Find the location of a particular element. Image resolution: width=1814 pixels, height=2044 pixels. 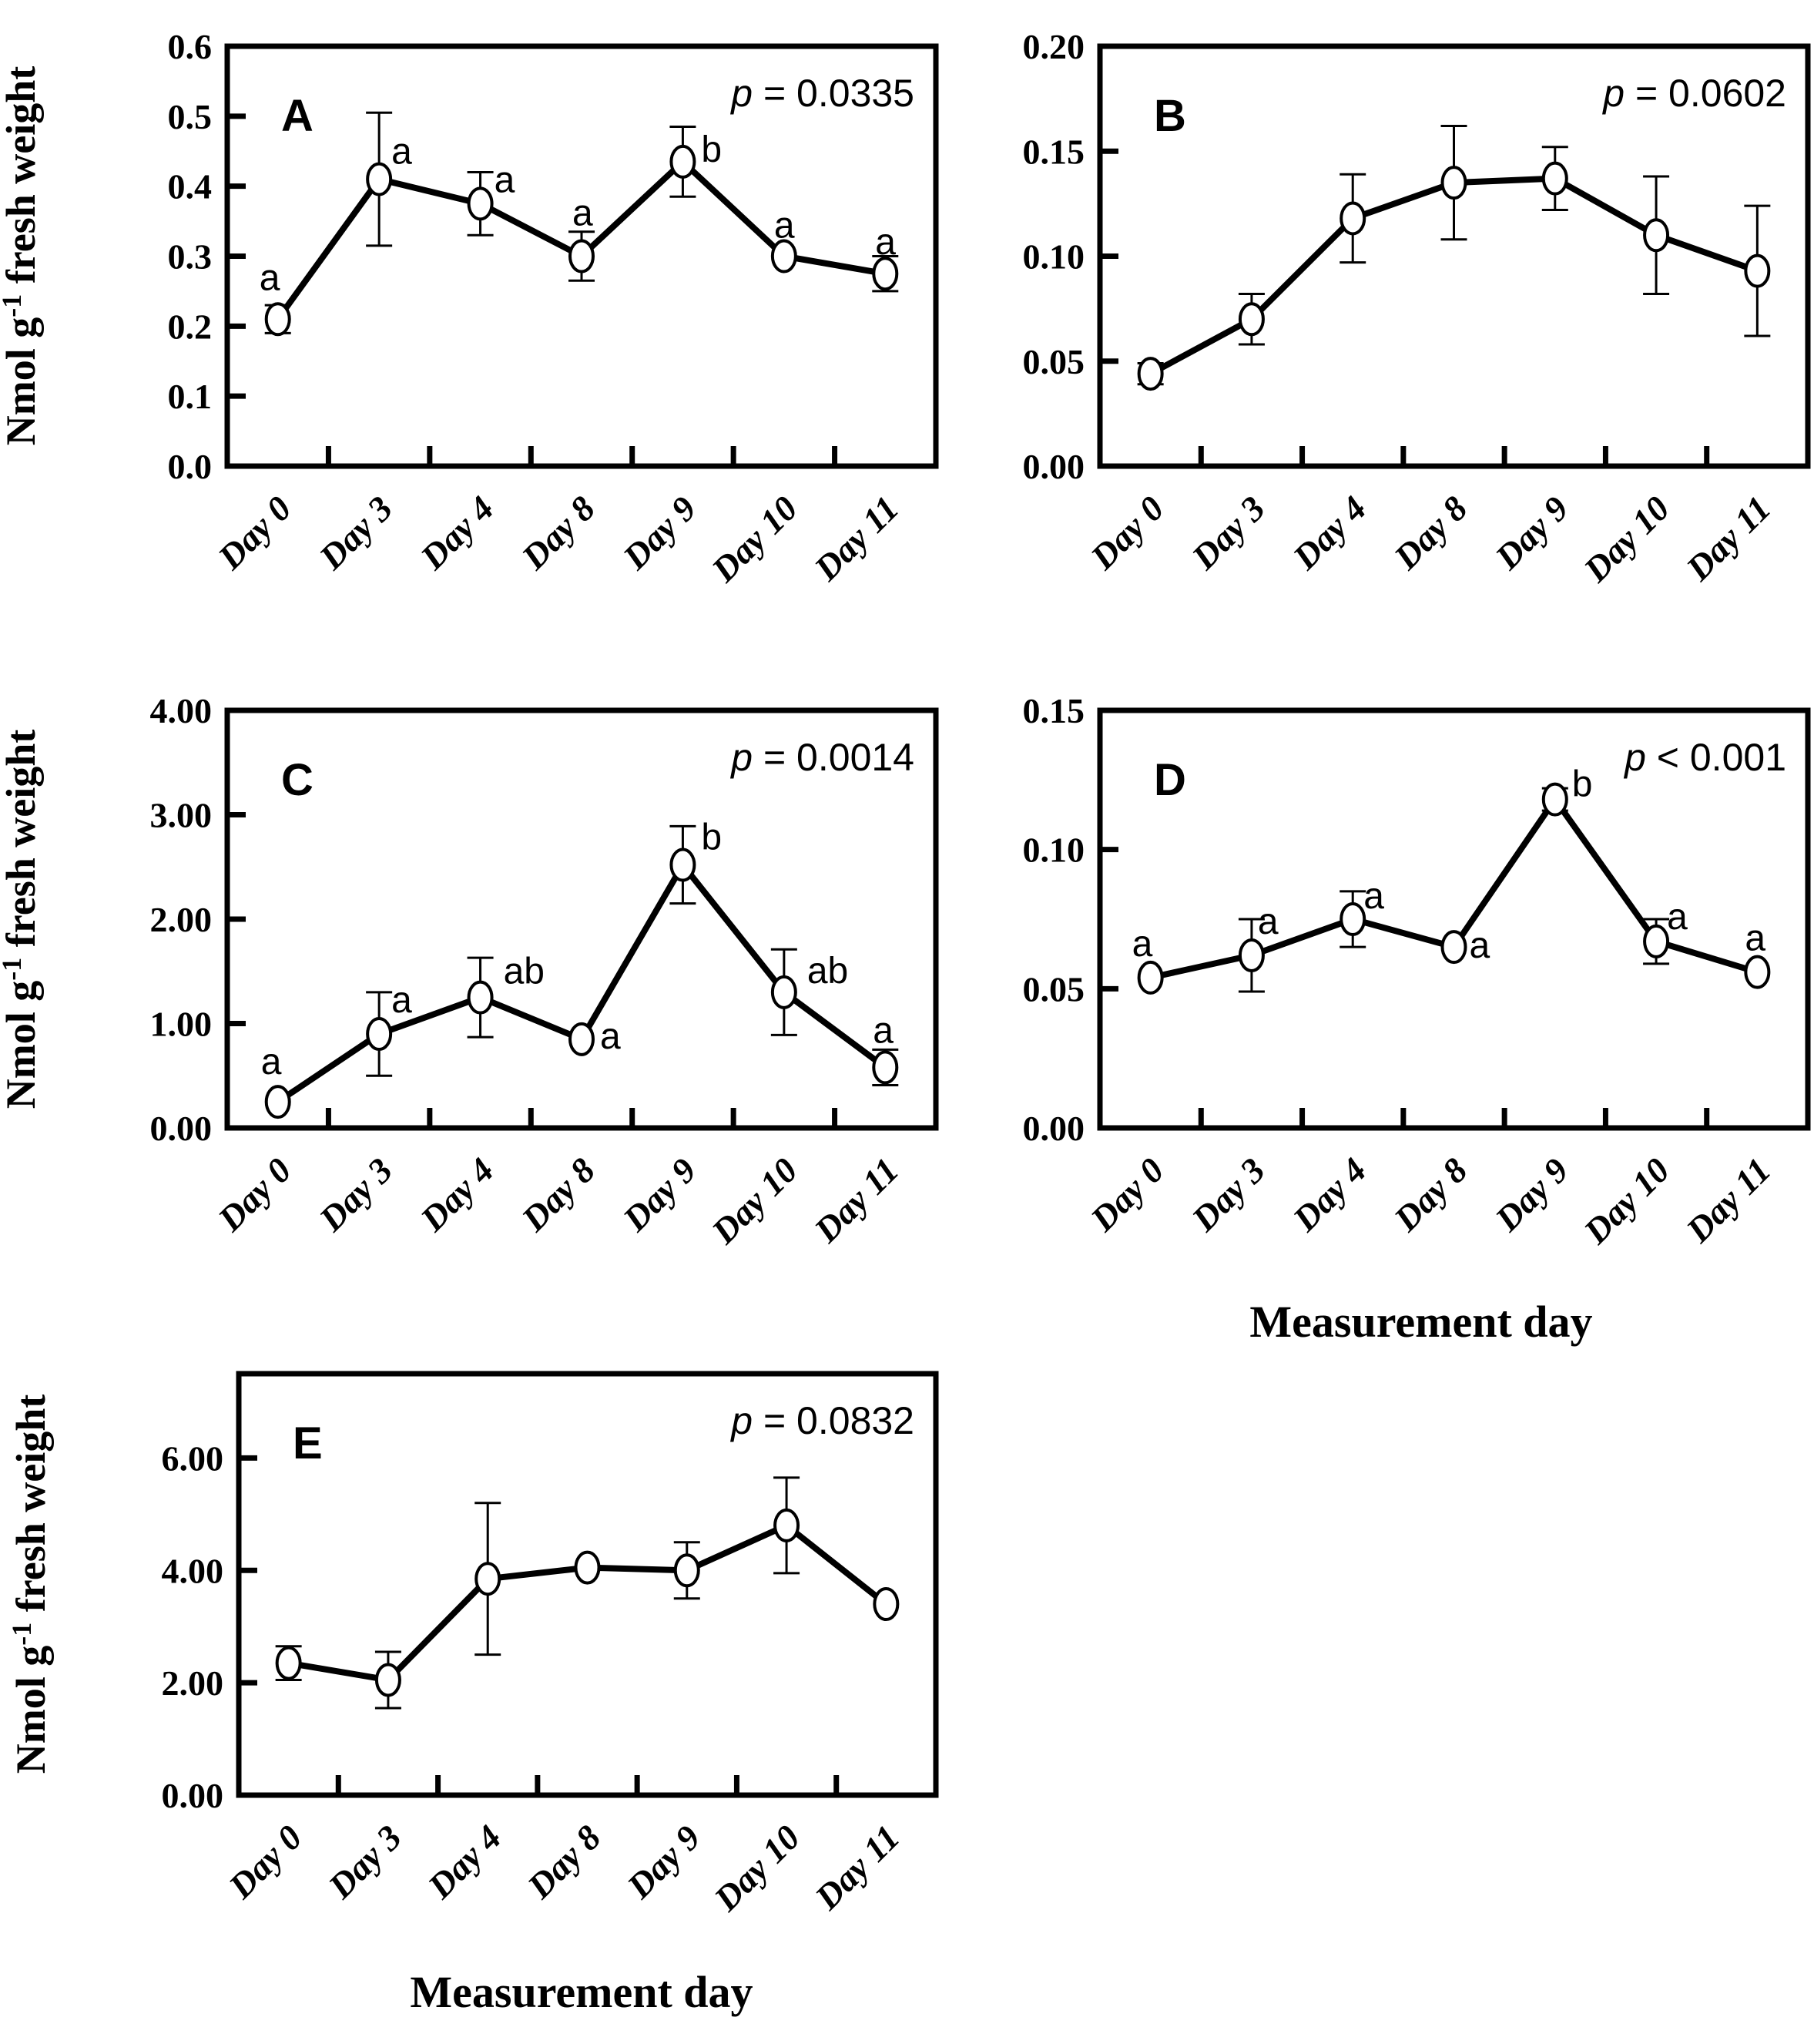

p-value-label: p = 0.0832 is located at coordinates (821, 1420).